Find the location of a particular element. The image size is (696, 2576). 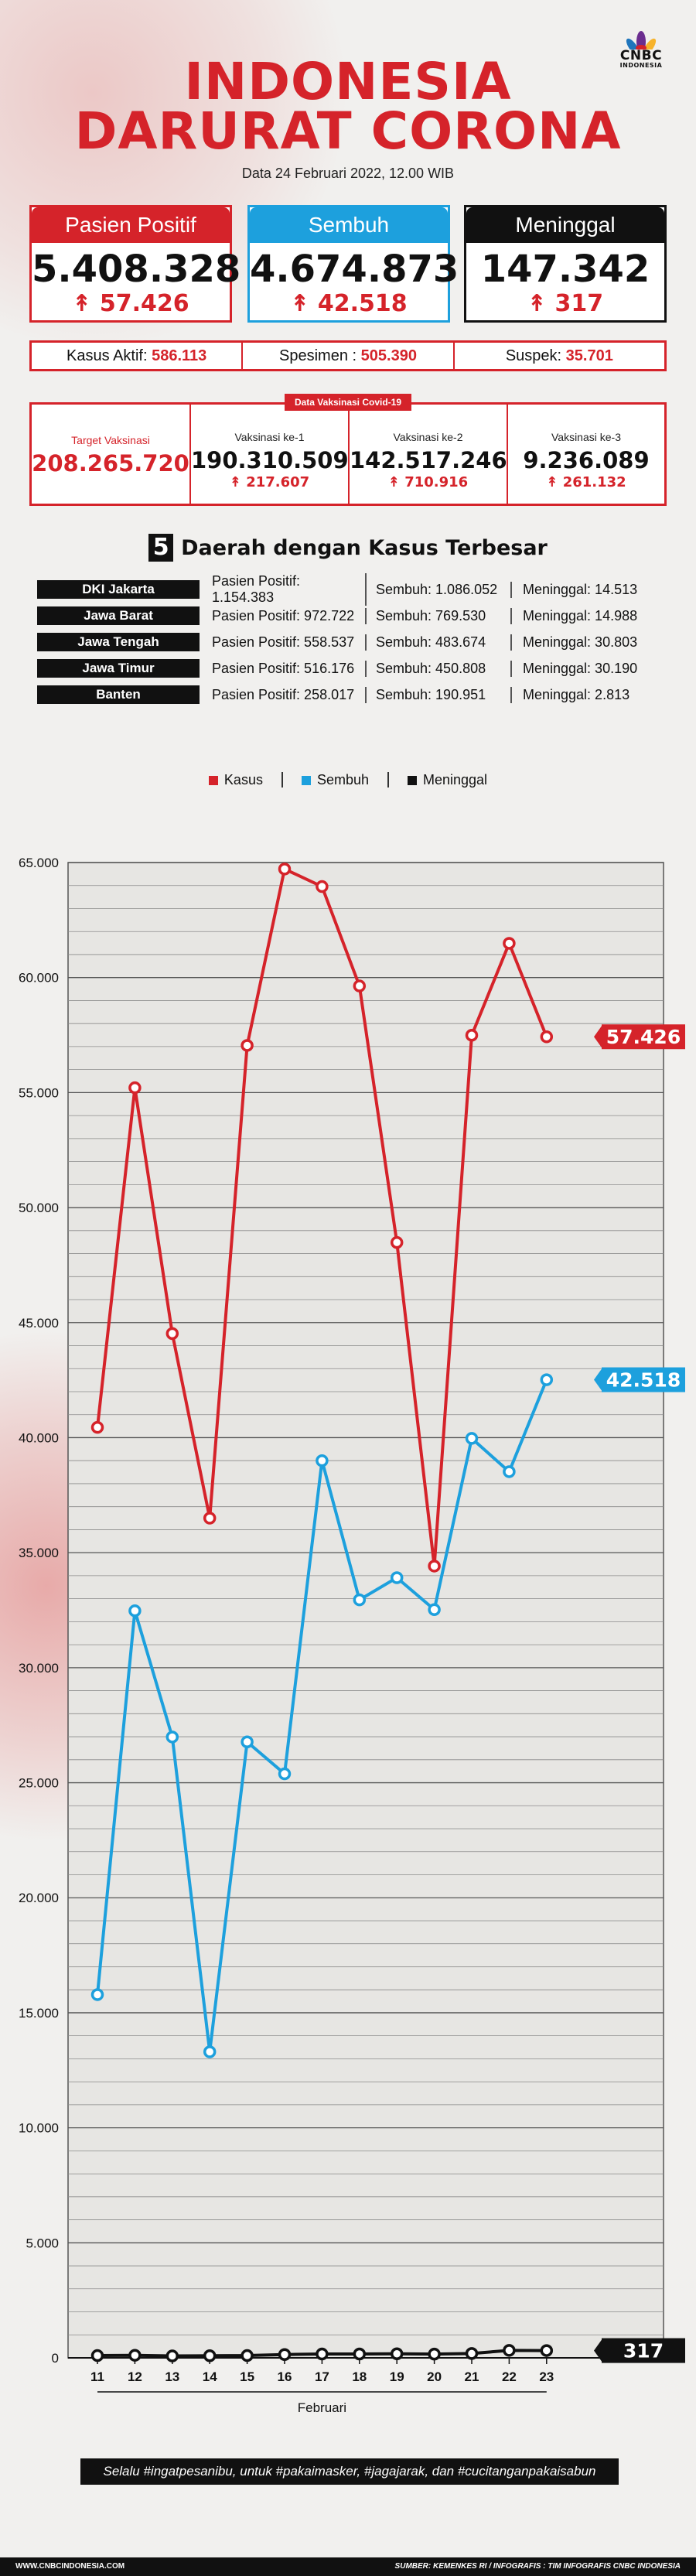

y-tick-label: 40.000 is located at coordinates (39, 1437).